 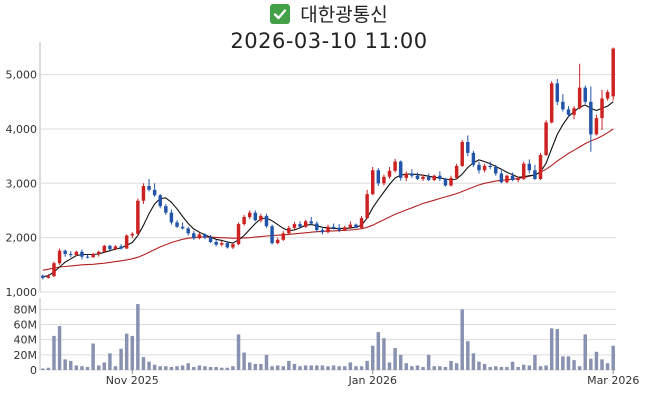 I want to click on price-y-tick-label: 2,000, so click(x=22, y=238).